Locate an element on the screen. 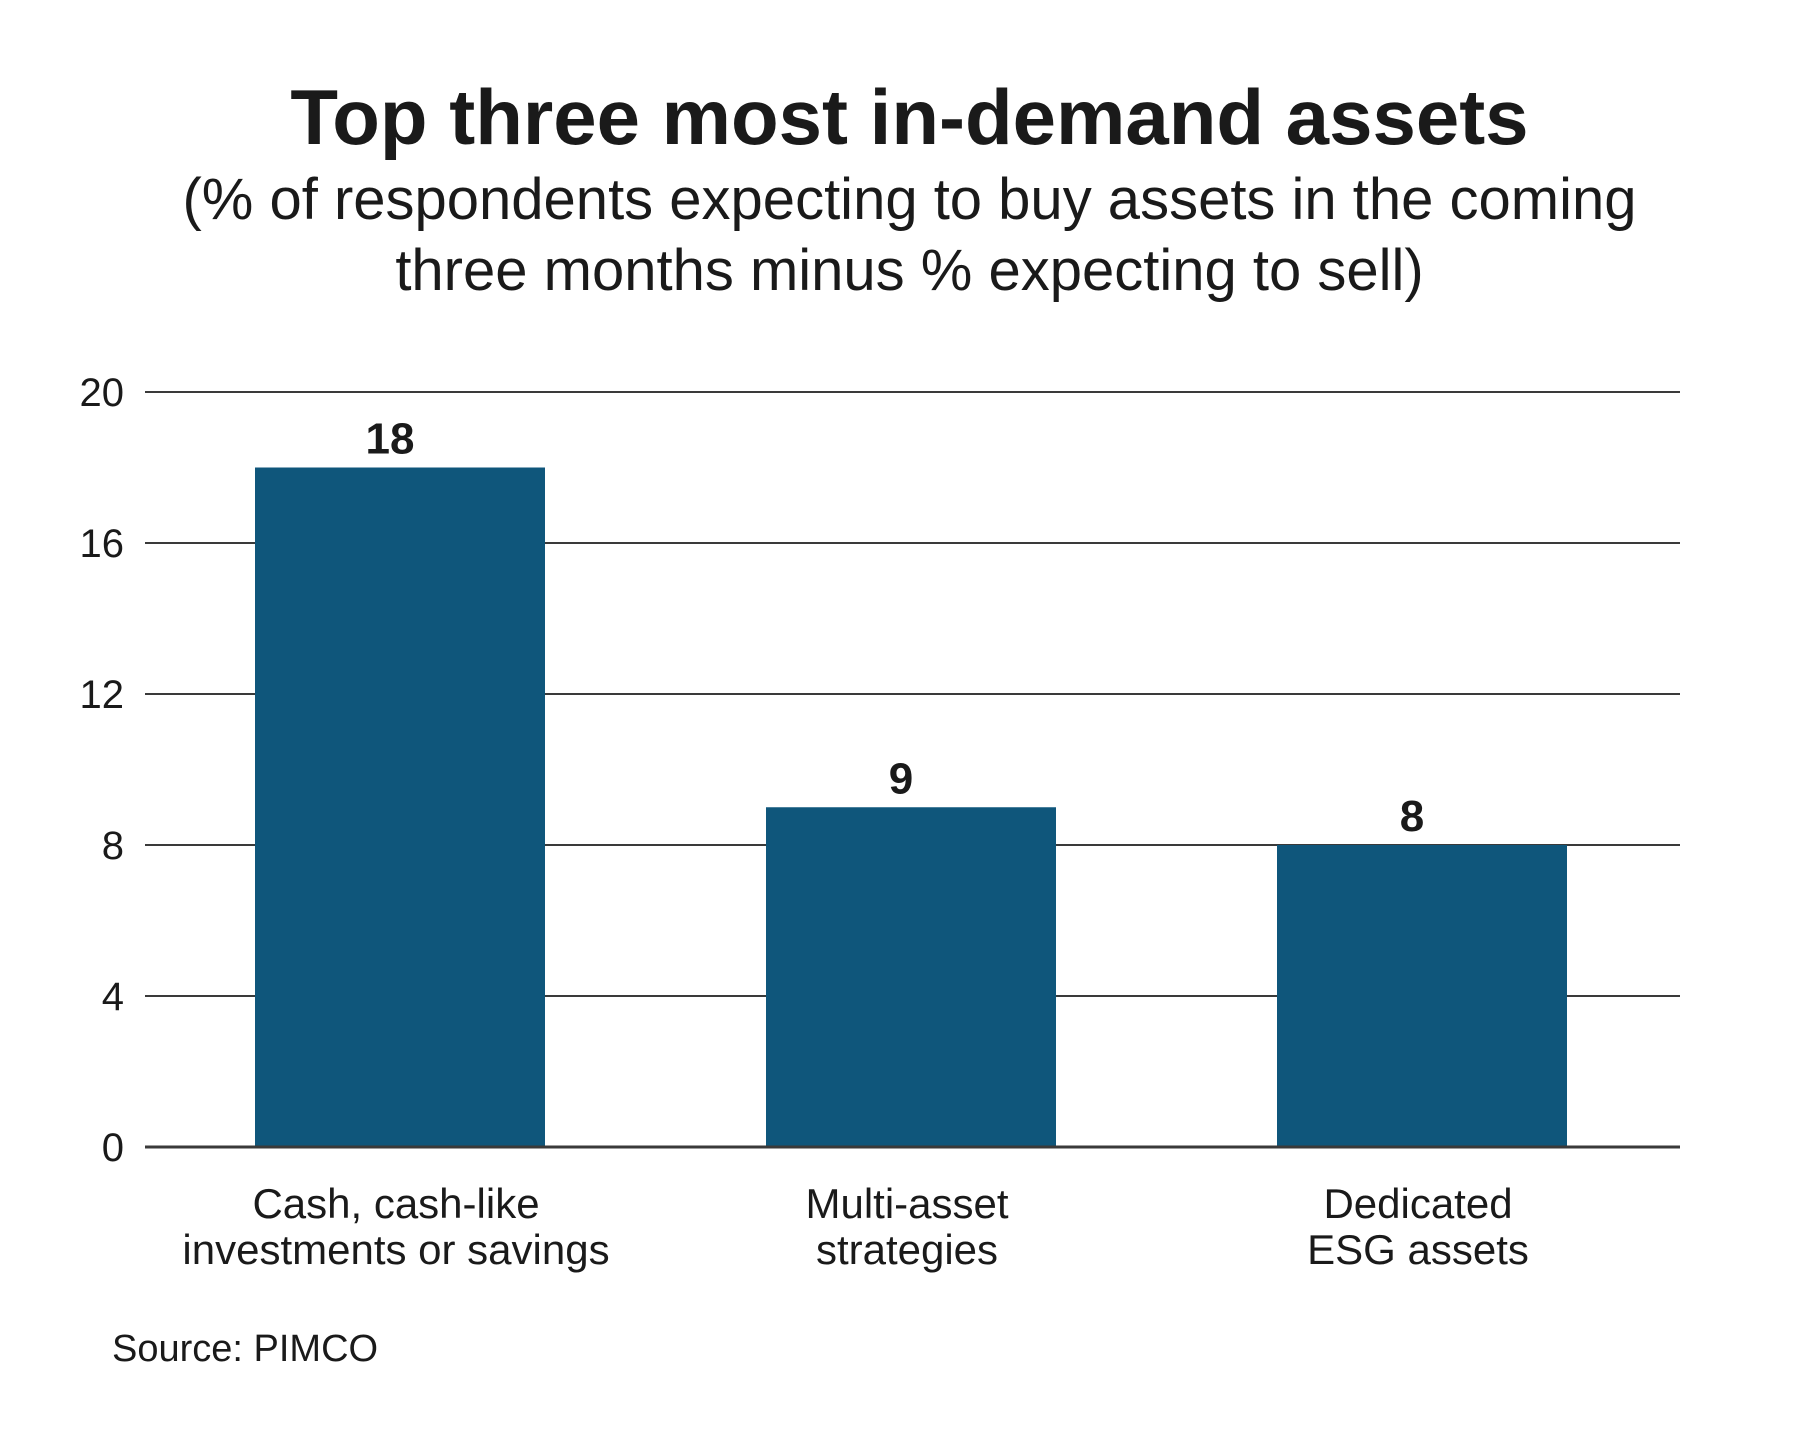  chart-title: Top three most in-demand assets is located at coordinates (909, 117).